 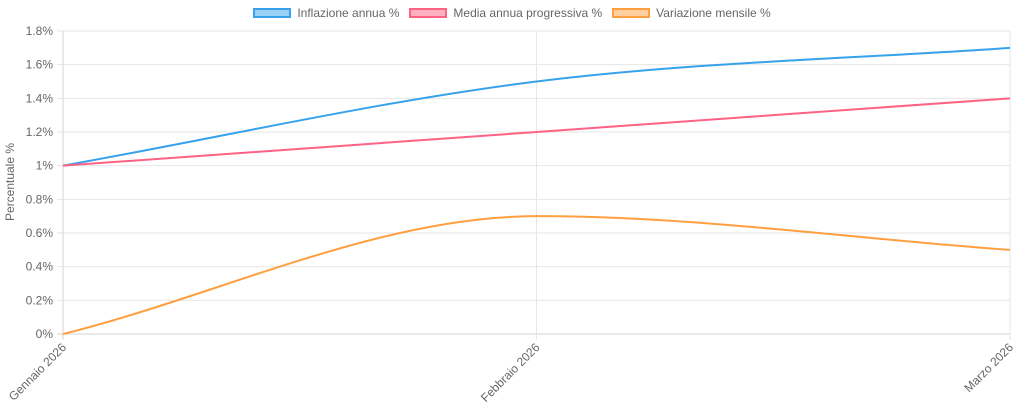 I want to click on y-tick-label: 1.4%, so click(x=40, y=98).